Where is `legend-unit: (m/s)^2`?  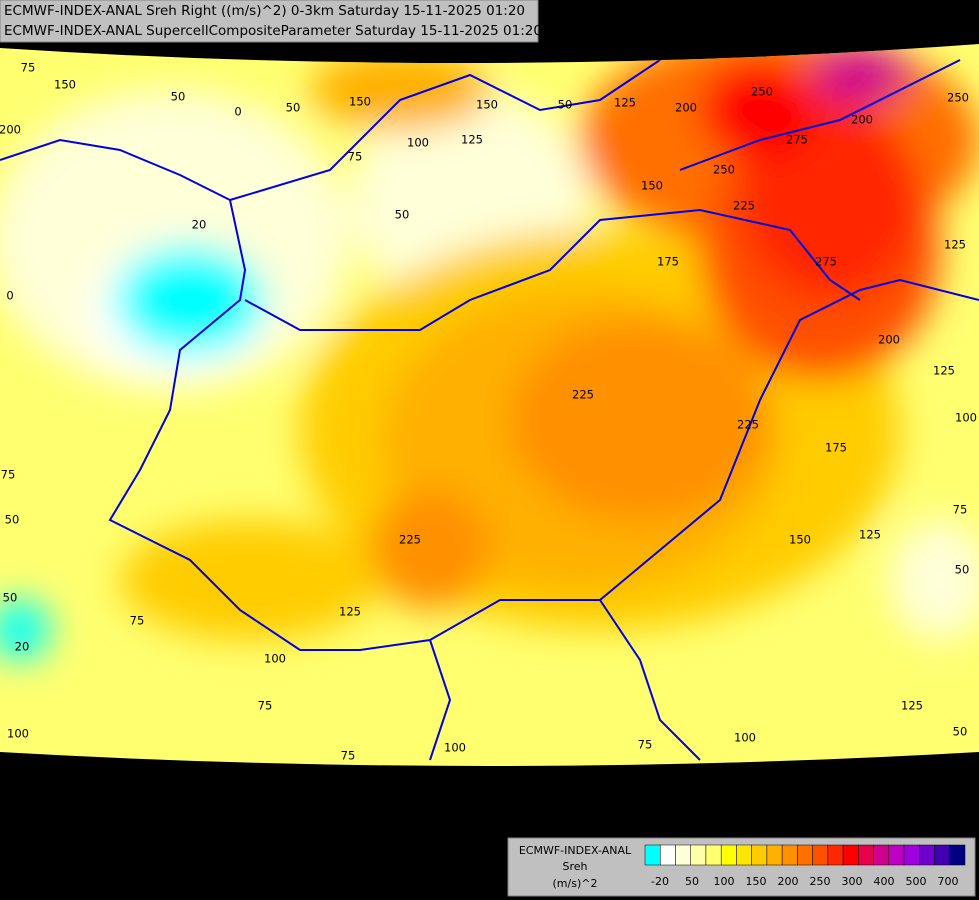 legend-unit: (m/s)^2 is located at coordinates (575, 883).